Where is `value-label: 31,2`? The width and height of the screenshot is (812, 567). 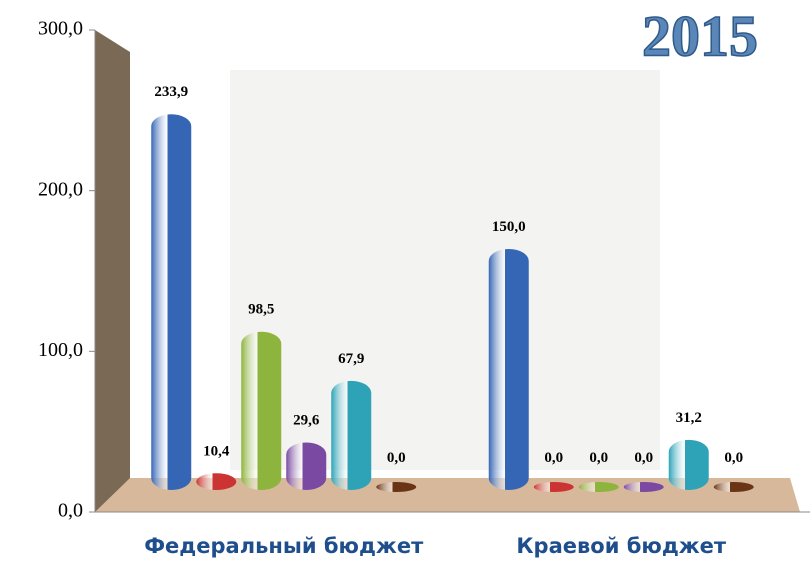
value-label: 31,2 is located at coordinates (689, 418).